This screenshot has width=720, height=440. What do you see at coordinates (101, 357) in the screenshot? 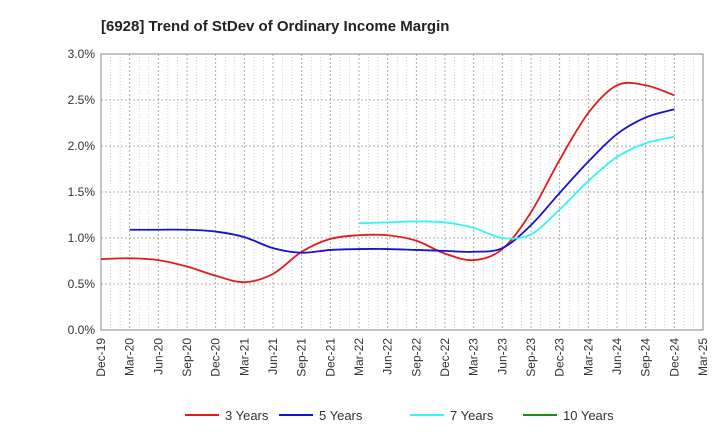
I see `x-tick-label: Dec-19` at bounding box center [101, 357].